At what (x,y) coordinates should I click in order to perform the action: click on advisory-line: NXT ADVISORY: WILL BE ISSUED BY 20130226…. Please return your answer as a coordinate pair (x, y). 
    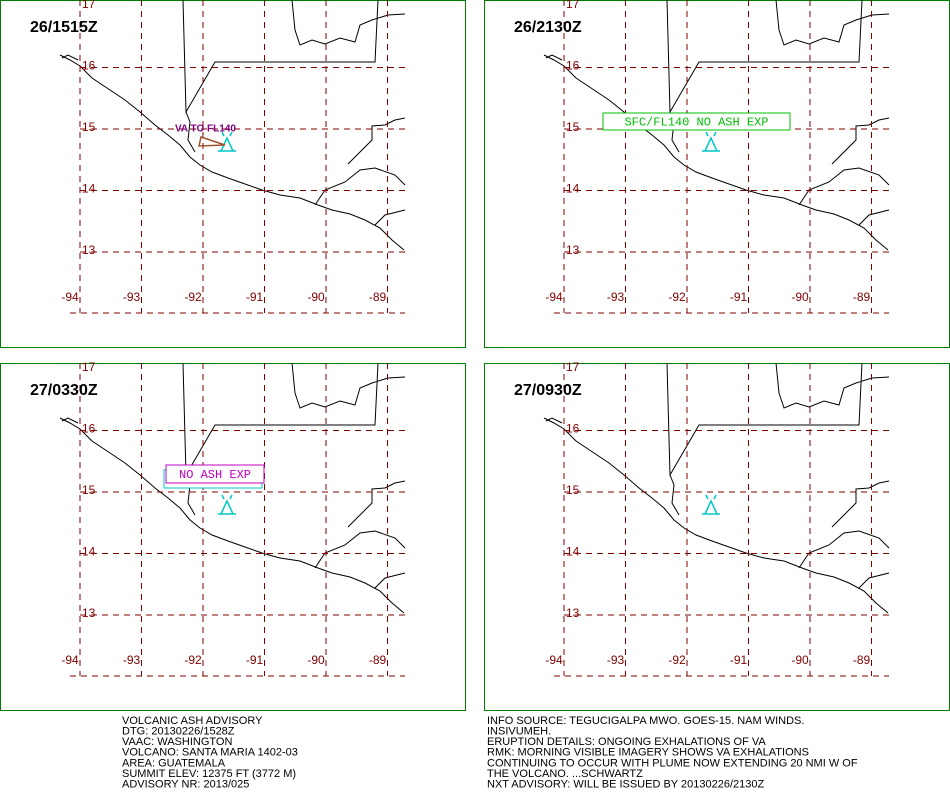
    Looking at the image, I should click on (625, 785).